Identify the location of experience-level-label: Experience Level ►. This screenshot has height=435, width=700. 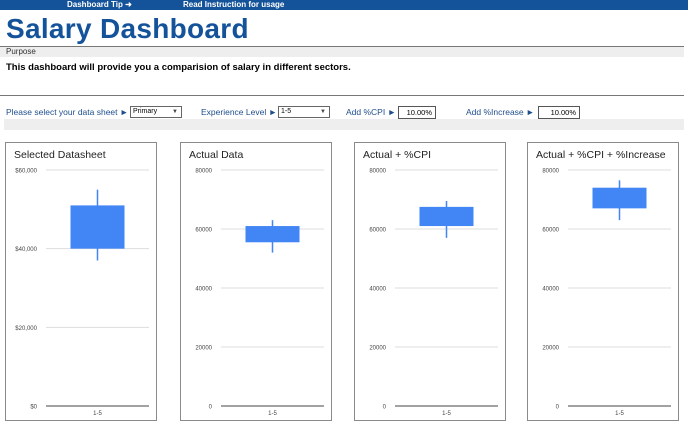
(239, 112).